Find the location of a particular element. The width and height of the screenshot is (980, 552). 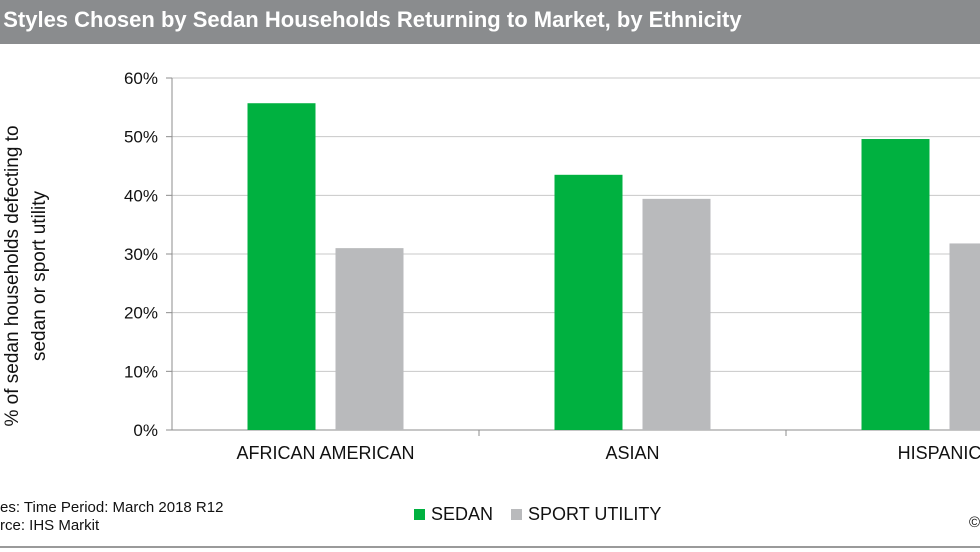

legend-label-sport-utility: SPORT UTILITY is located at coordinates (595, 514).